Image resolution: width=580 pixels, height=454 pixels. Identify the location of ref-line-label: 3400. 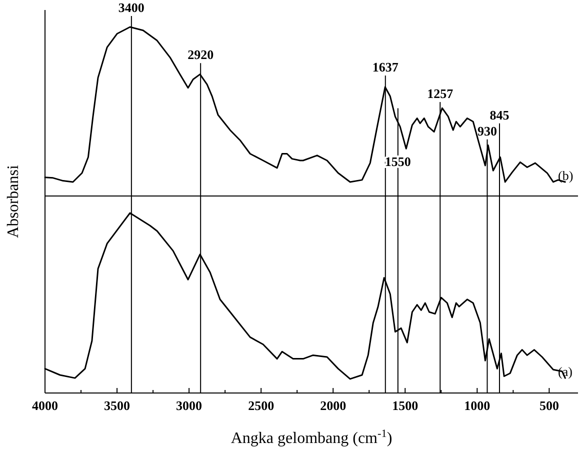
(131, 7).